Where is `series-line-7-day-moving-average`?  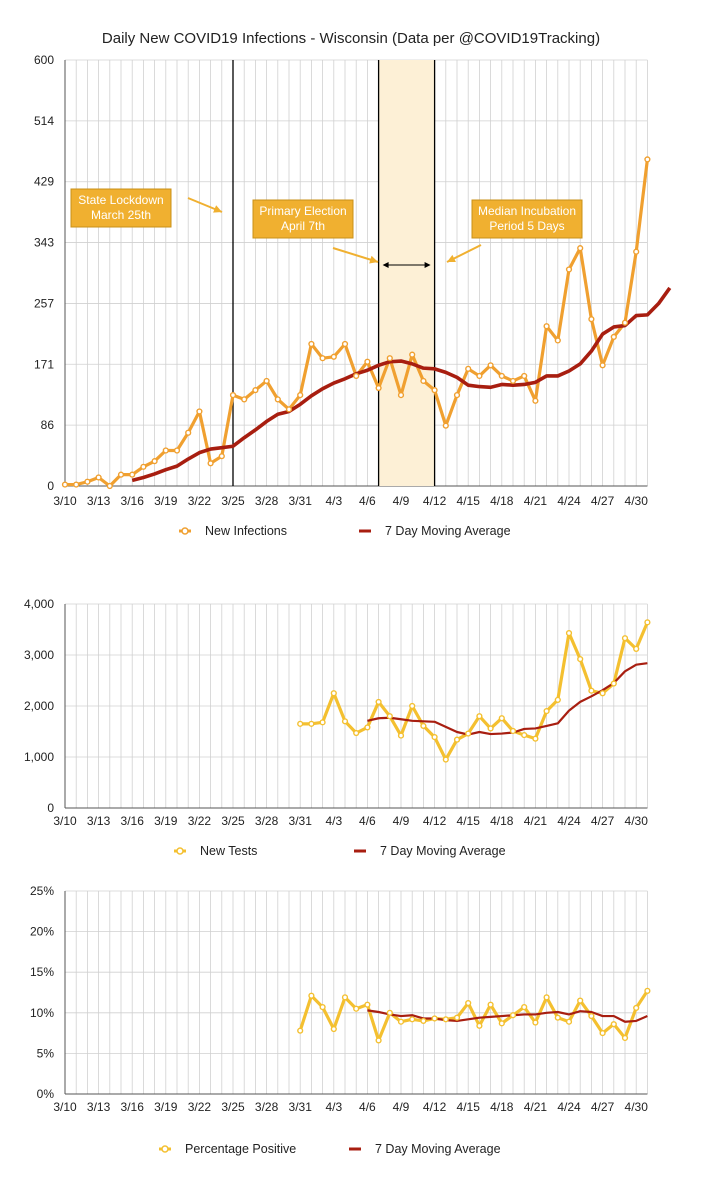 series-line-7-day-moving-average is located at coordinates (401, 384).